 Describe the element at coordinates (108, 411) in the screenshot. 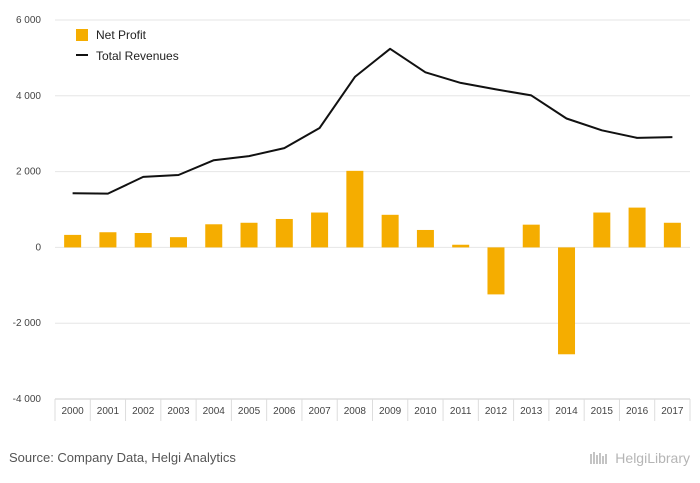

I see `x-tick-label: 2001` at that location.